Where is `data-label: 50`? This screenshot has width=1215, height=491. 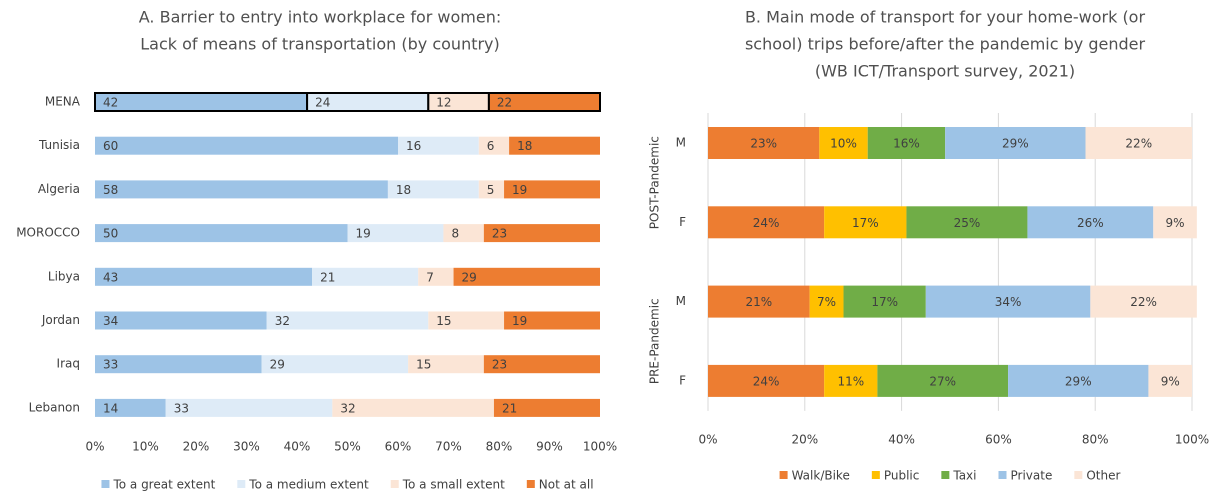
data-label: 50 is located at coordinates (110, 234).